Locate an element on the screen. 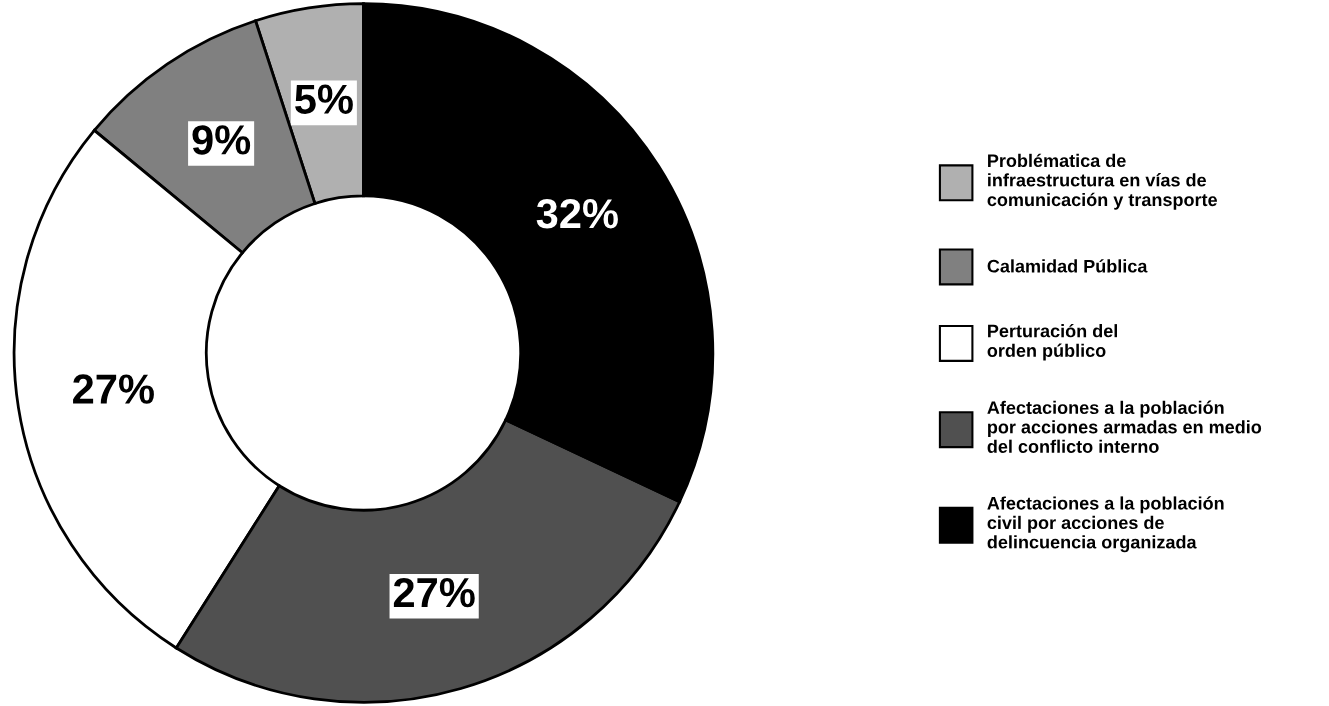 The image size is (1329, 706). data-label: 5% is located at coordinates (324, 99).